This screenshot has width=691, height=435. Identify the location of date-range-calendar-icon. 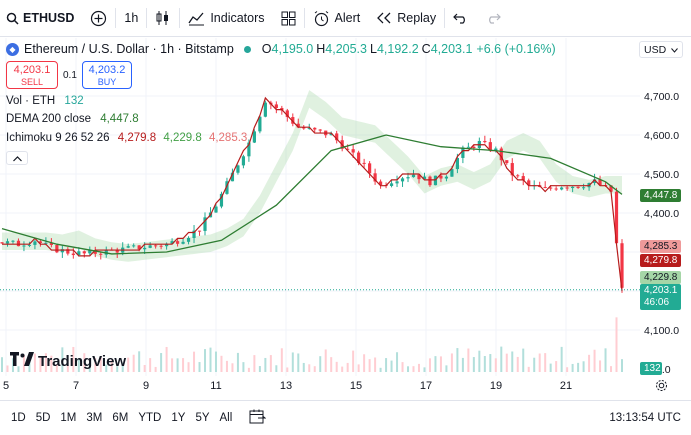
(258, 418).